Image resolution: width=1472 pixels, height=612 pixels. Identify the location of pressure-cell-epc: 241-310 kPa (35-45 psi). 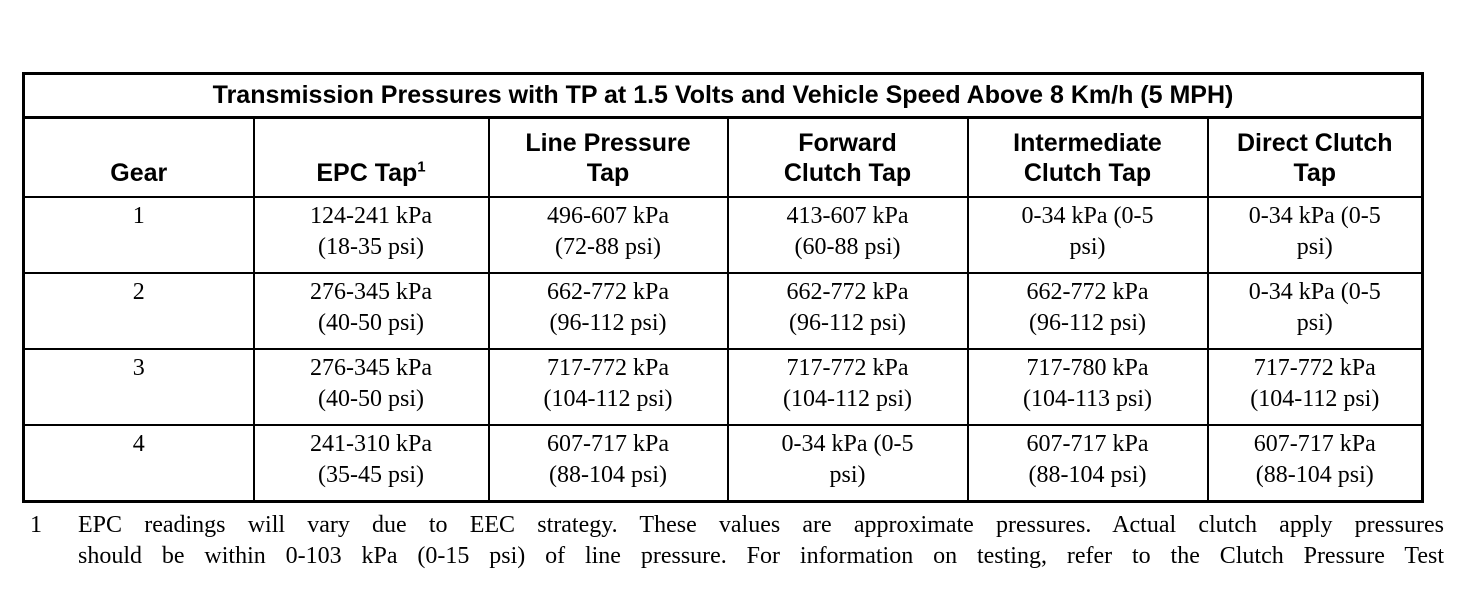
(371, 463).